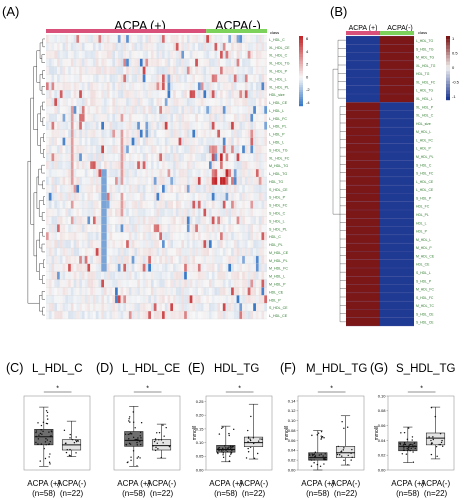  What do you see at coordinates (72, 493) in the screenshot?
I see `sample-size-label: (n=22)` at bounding box center [72, 493].